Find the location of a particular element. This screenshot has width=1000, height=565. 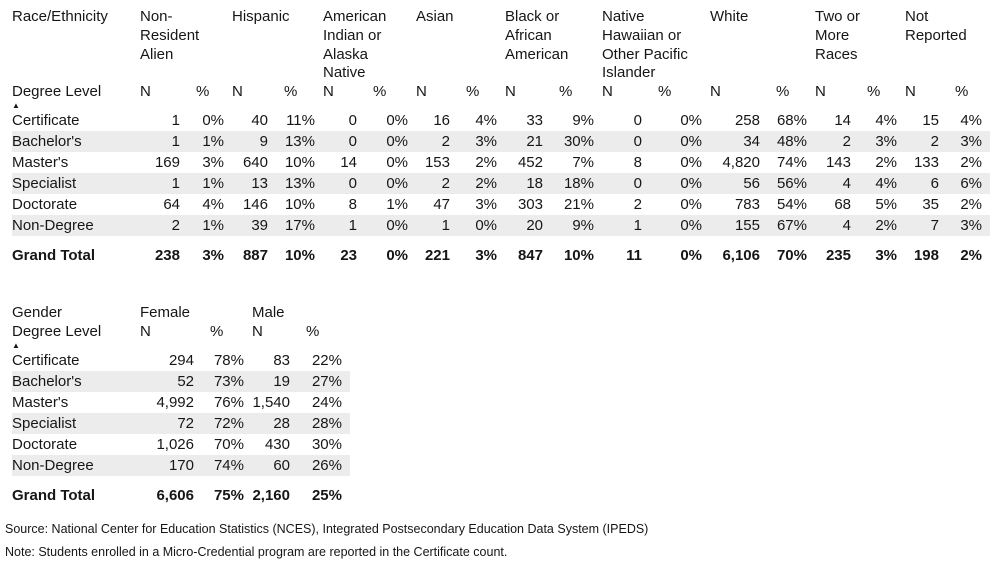

n-value: 294 is located at coordinates (181, 360).